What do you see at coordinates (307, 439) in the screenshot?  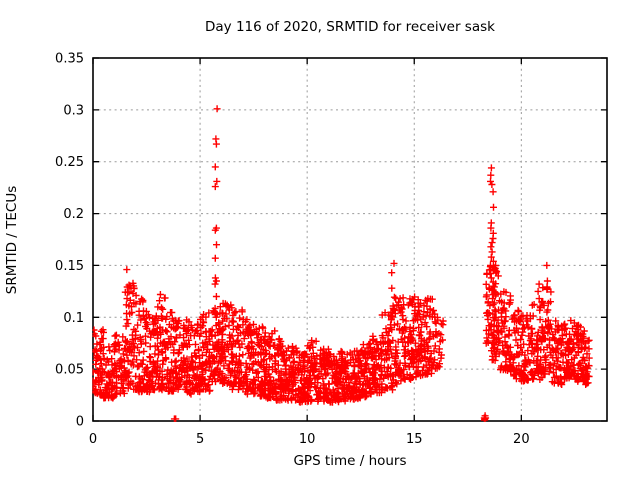 I see `x-tick-label: 10` at bounding box center [307, 439].